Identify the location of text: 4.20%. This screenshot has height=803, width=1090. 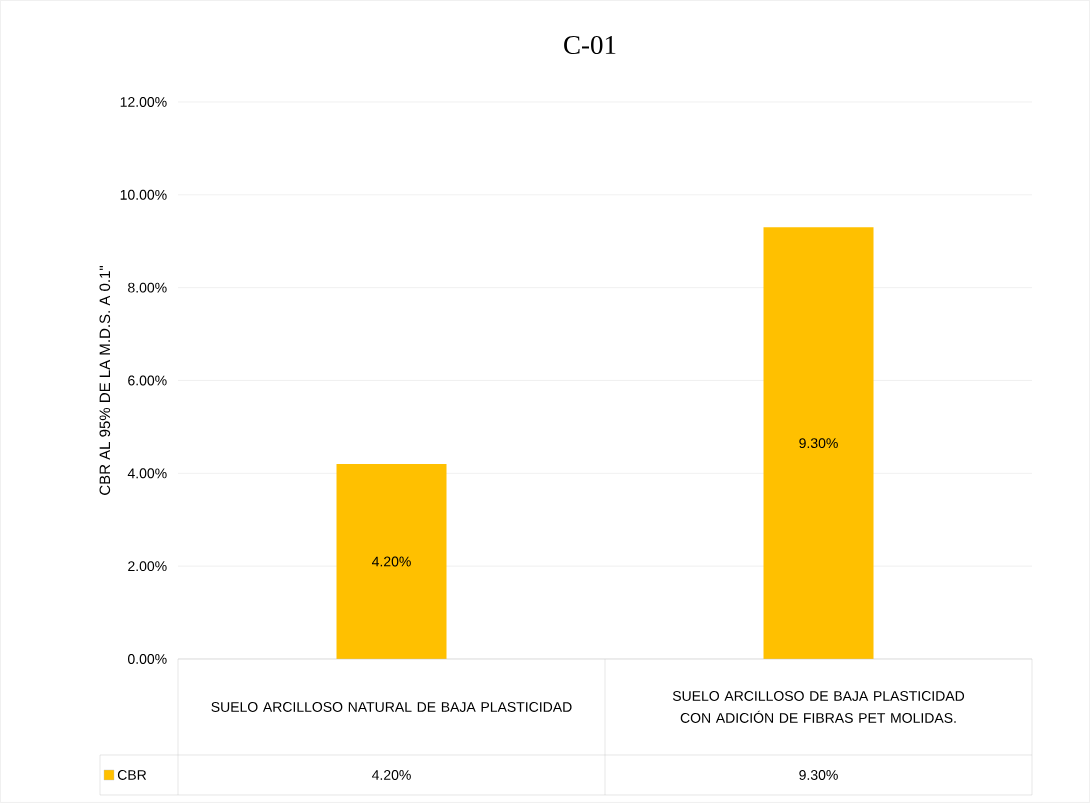
(391, 561).